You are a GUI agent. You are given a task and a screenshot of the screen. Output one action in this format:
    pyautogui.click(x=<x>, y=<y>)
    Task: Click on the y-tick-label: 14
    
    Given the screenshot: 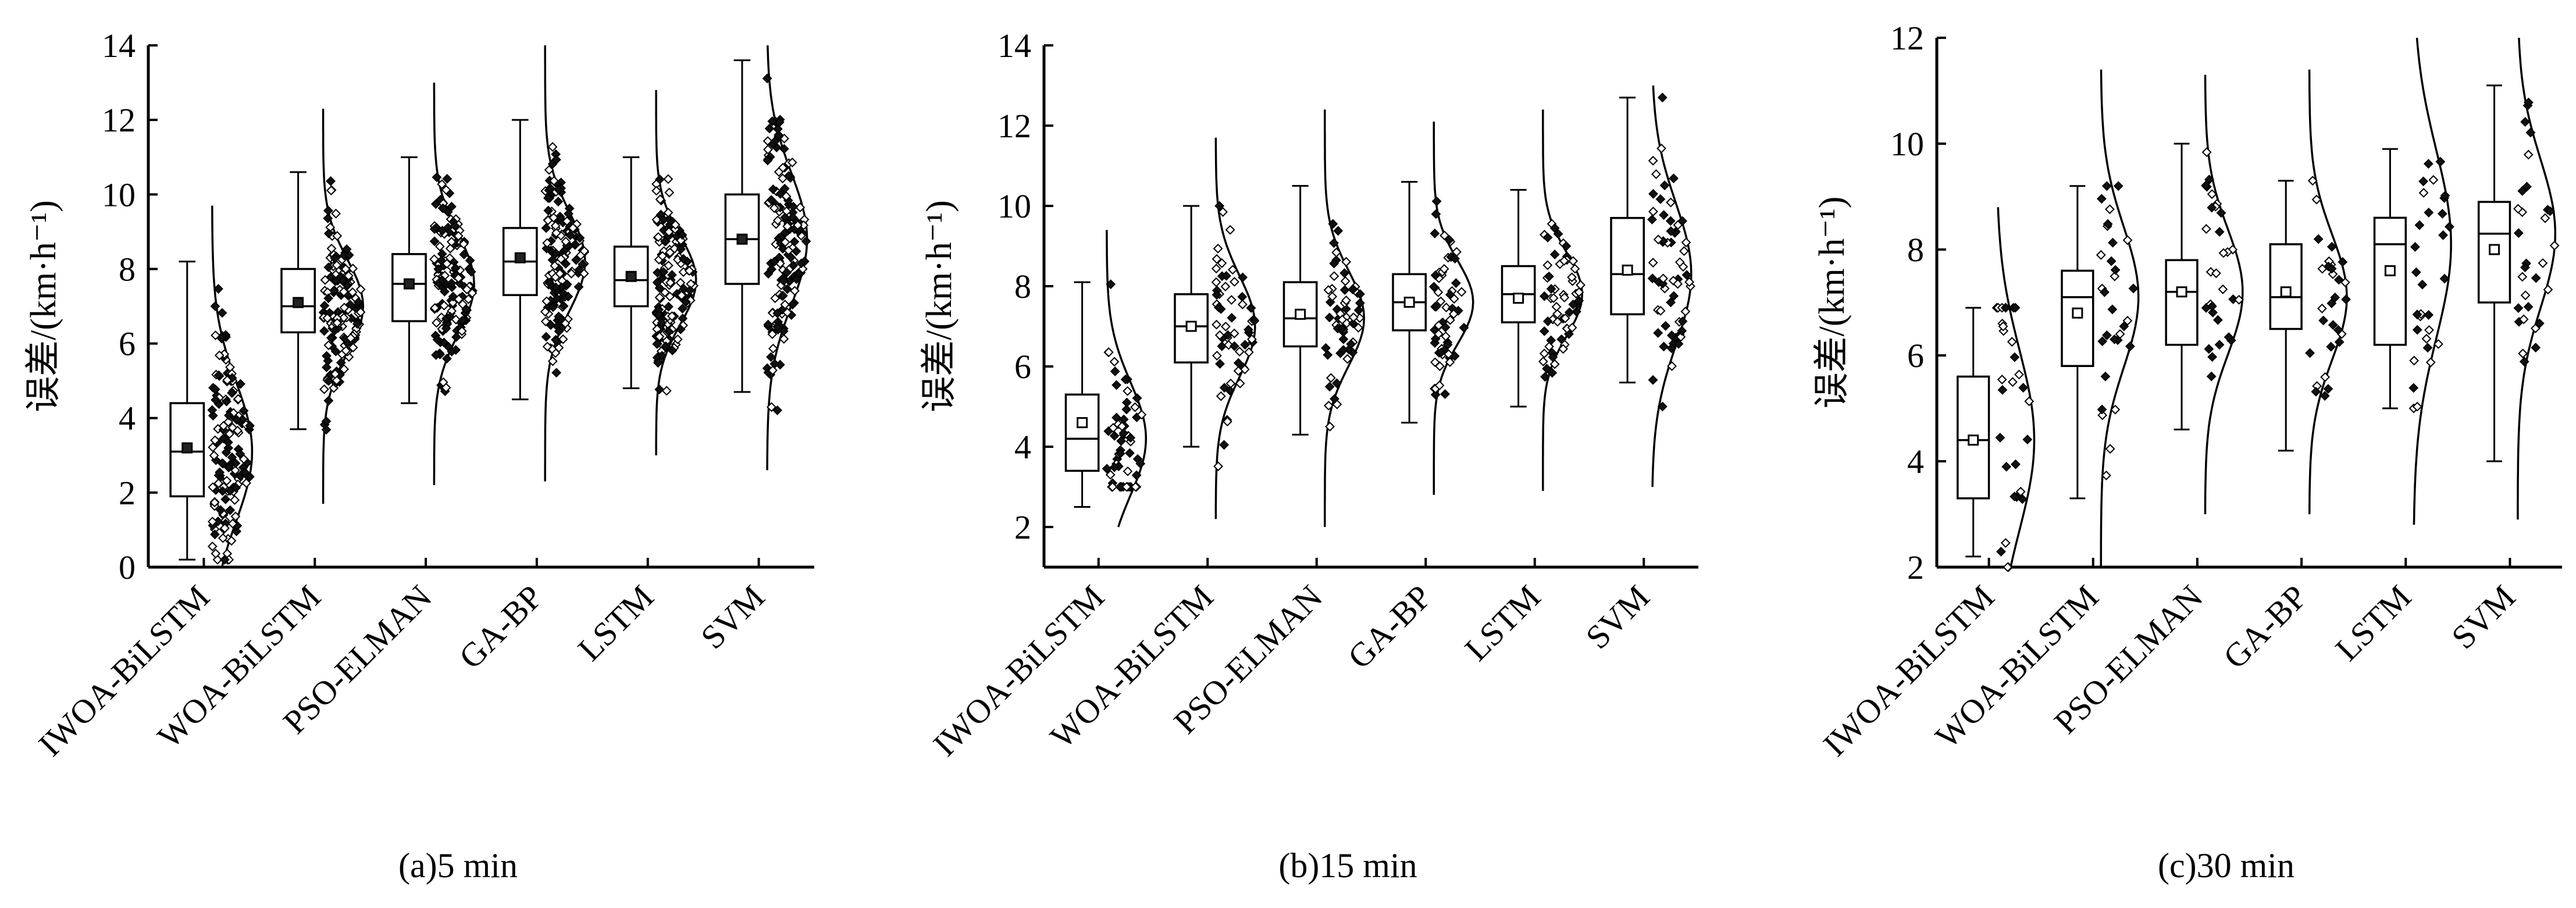 What is the action you would take?
    pyautogui.click(x=119, y=46)
    